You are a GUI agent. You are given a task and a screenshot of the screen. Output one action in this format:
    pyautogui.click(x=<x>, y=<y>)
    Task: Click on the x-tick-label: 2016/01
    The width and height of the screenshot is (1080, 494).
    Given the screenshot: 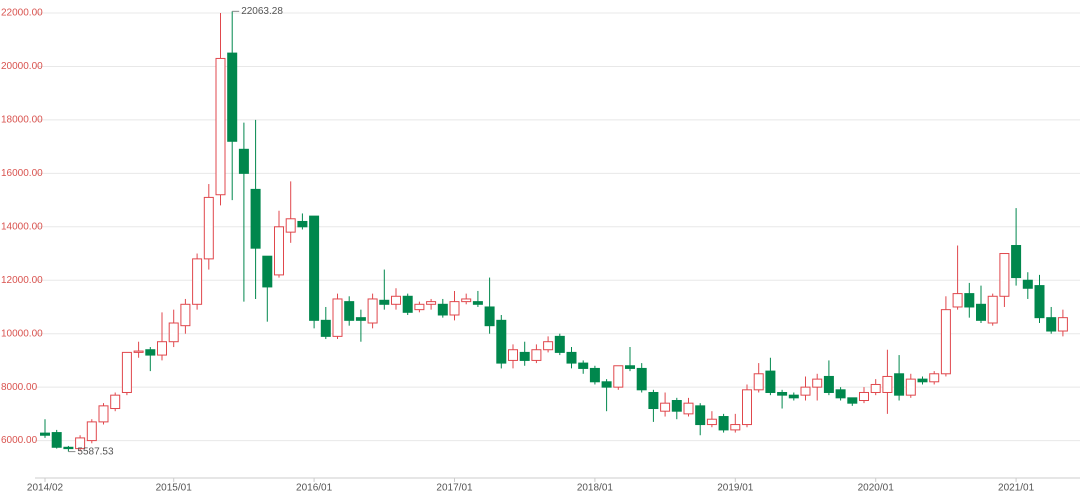 What is the action you would take?
    pyautogui.click(x=314, y=488)
    